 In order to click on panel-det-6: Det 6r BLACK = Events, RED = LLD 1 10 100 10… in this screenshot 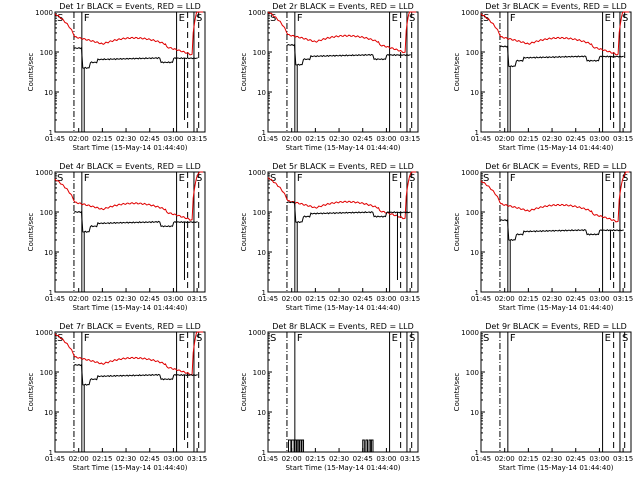, I will do `click(543, 237)`.